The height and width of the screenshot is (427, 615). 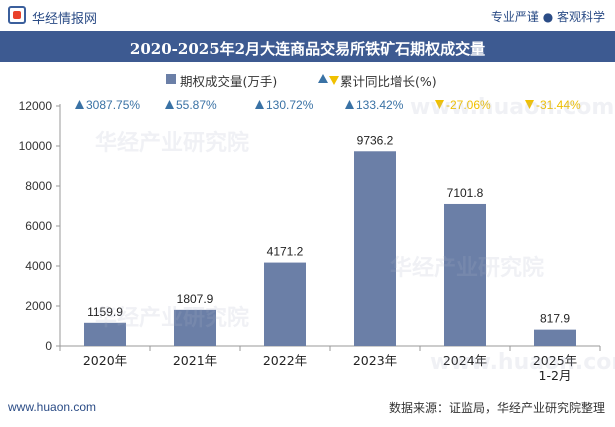 I want to click on bar-value-label: 7101.8, so click(x=465, y=193).